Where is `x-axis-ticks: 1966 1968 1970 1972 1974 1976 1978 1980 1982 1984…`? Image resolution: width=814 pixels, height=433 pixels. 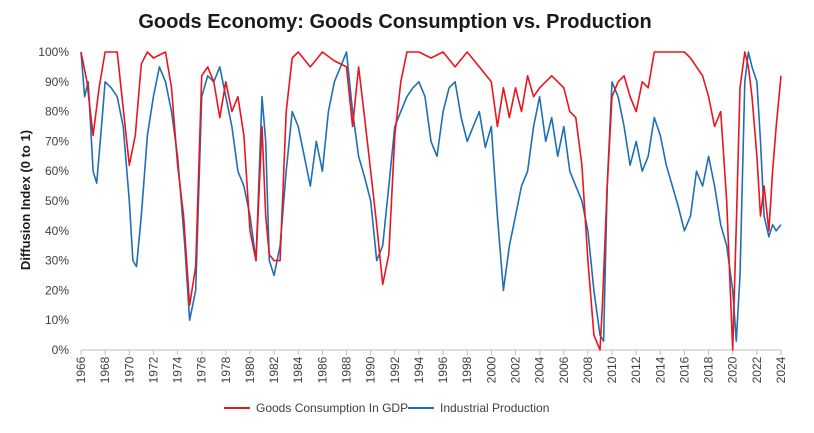
x-axis-ticks: 1966 1968 1970 1972 1974 1976 1978 1980 1982 1984… is located at coordinates (431, 366).